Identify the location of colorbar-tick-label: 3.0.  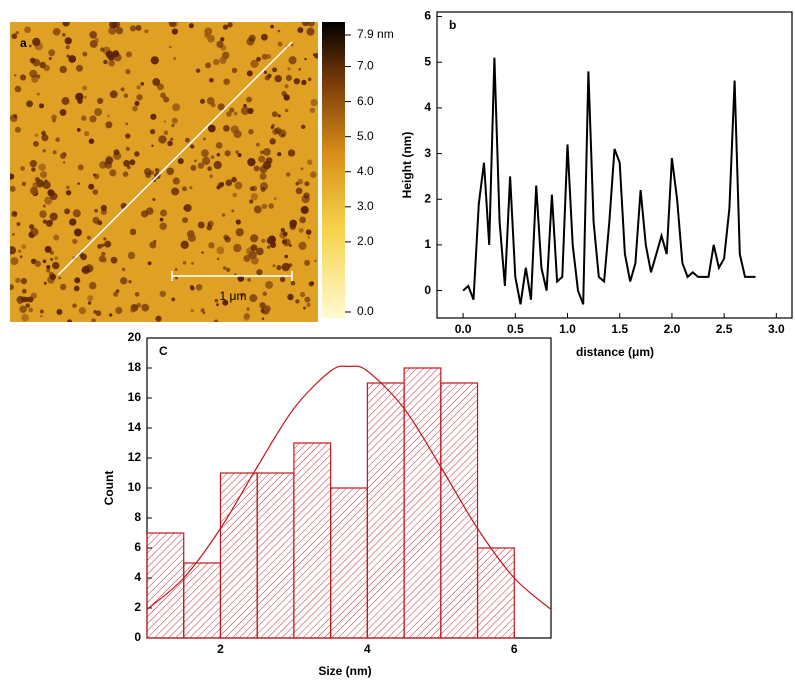
(365, 206).